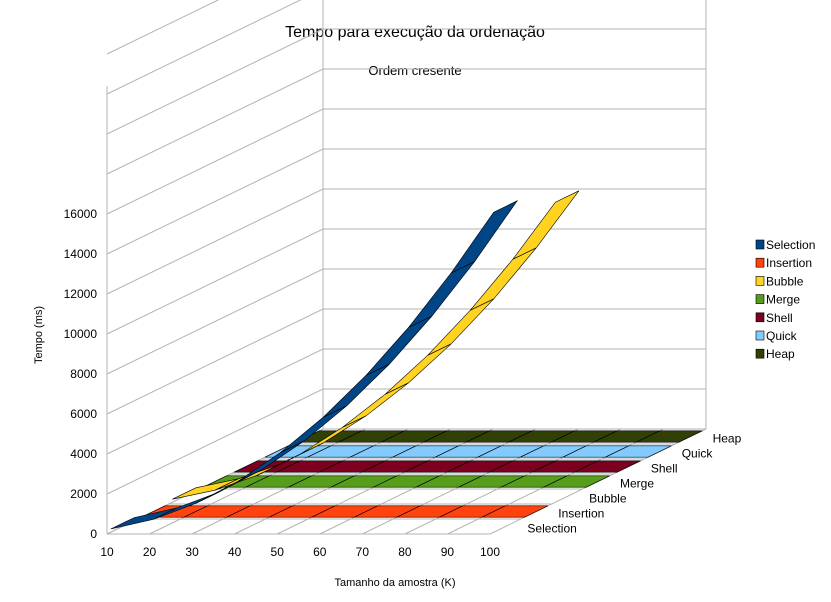  I want to click on legend-label: Merge, so click(783, 300).